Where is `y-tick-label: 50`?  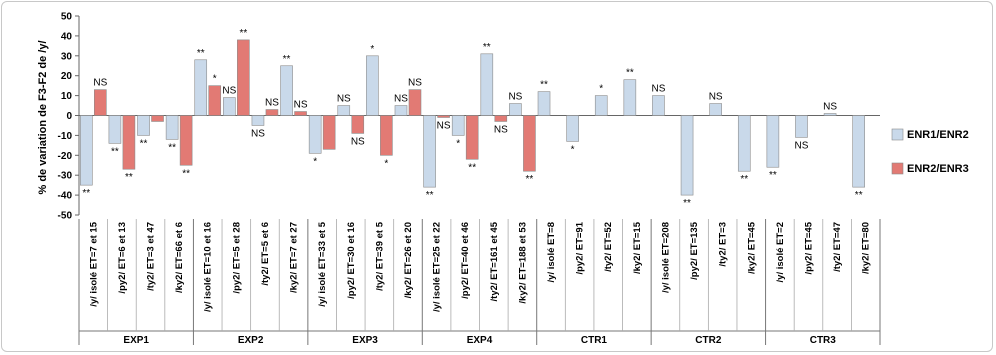 y-tick-label: 50 is located at coordinates (67, 17).